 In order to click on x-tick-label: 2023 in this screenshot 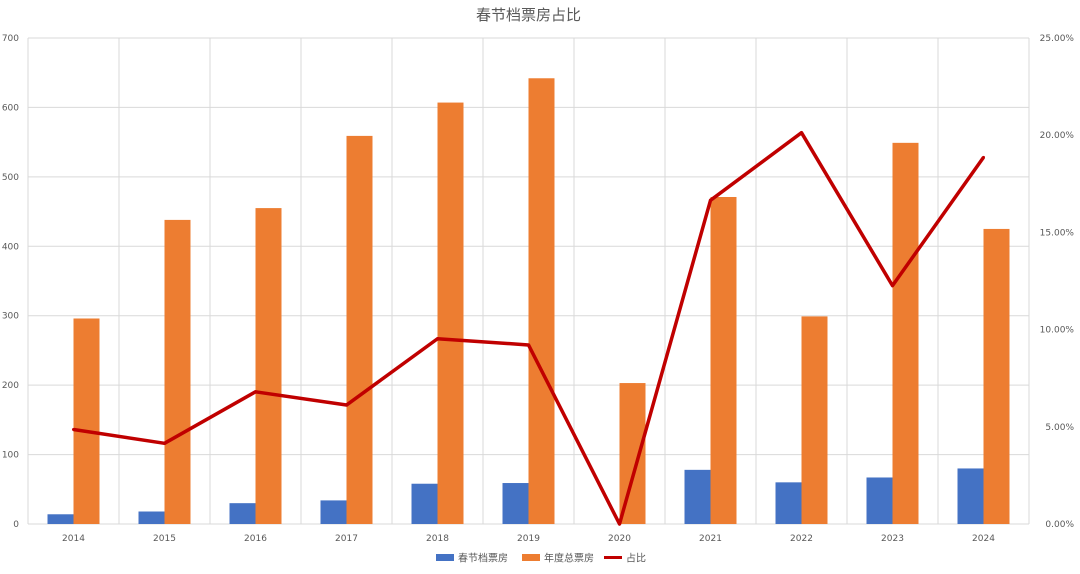, I will do `click(892, 539)`.